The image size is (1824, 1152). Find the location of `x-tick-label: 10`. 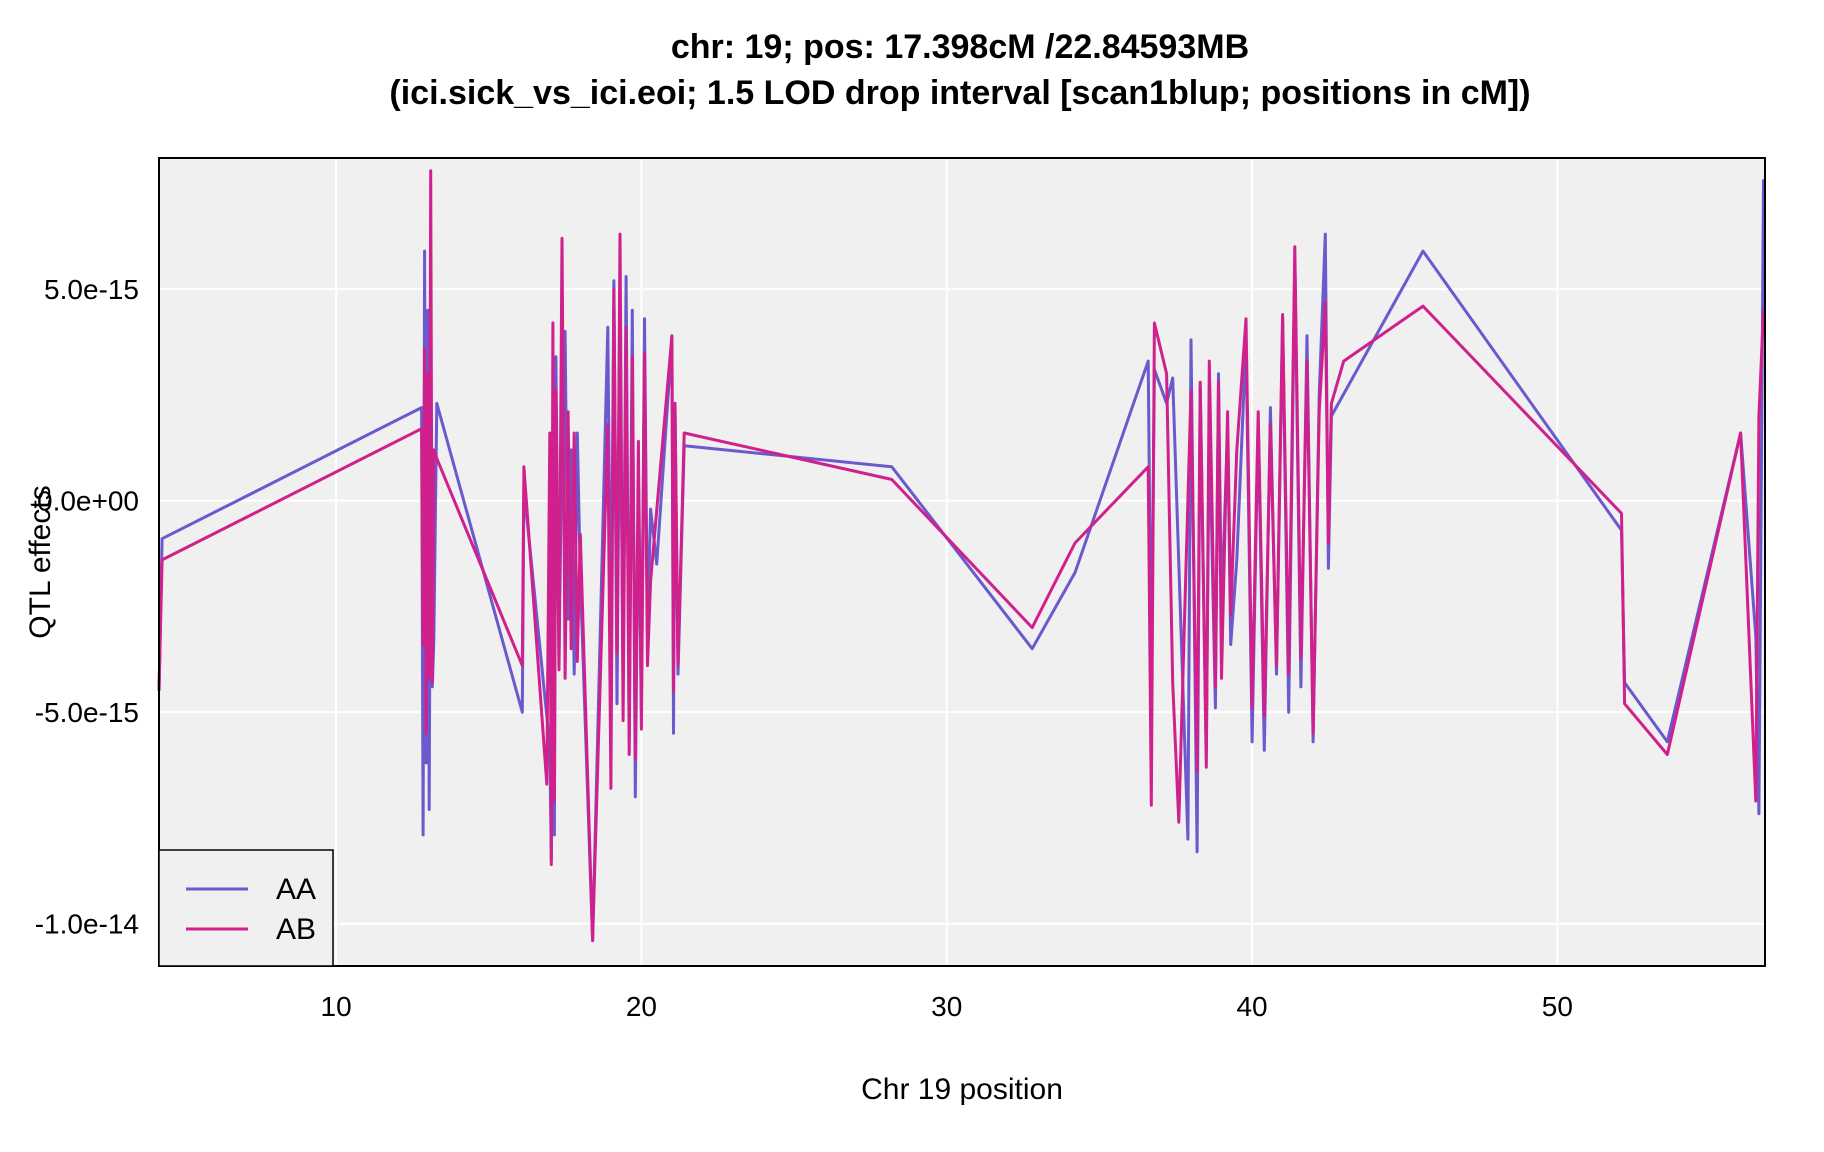

x-tick-label: 10 is located at coordinates (336, 1006).